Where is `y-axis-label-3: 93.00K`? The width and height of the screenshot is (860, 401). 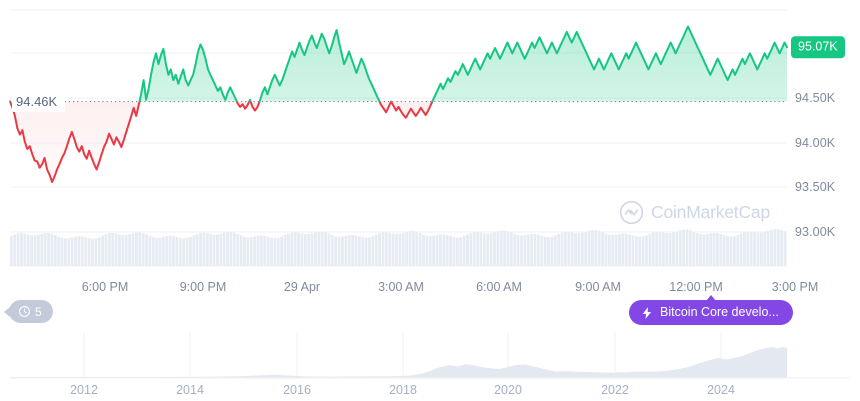 y-axis-label-3: 93.00K is located at coordinates (815, 232).